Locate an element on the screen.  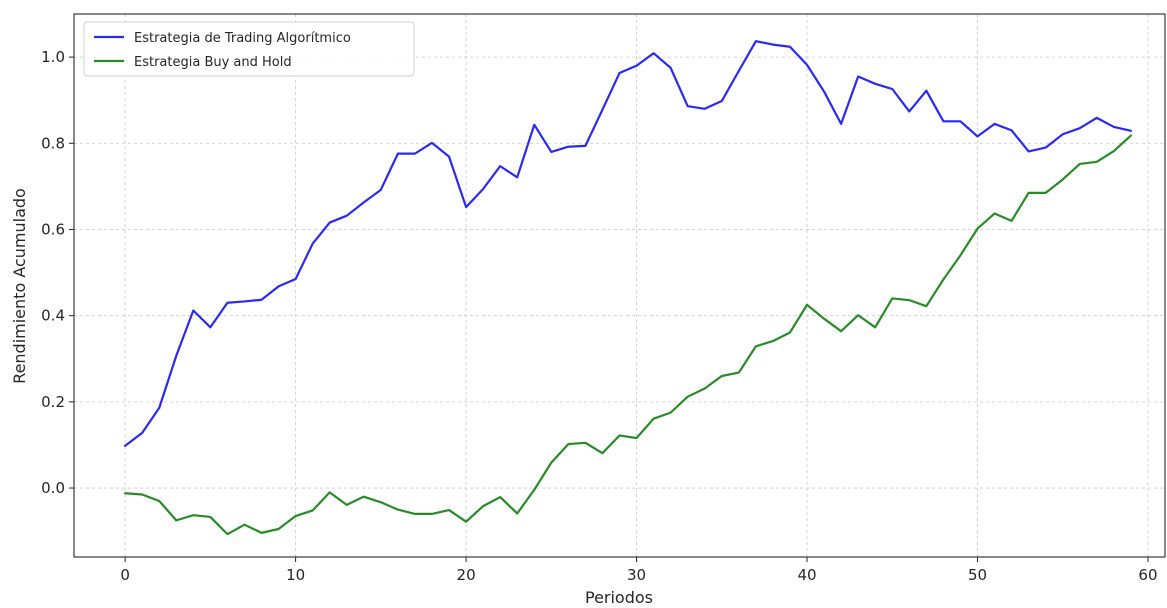
x-tick-label: 10 is located at coordinates (295, 575).